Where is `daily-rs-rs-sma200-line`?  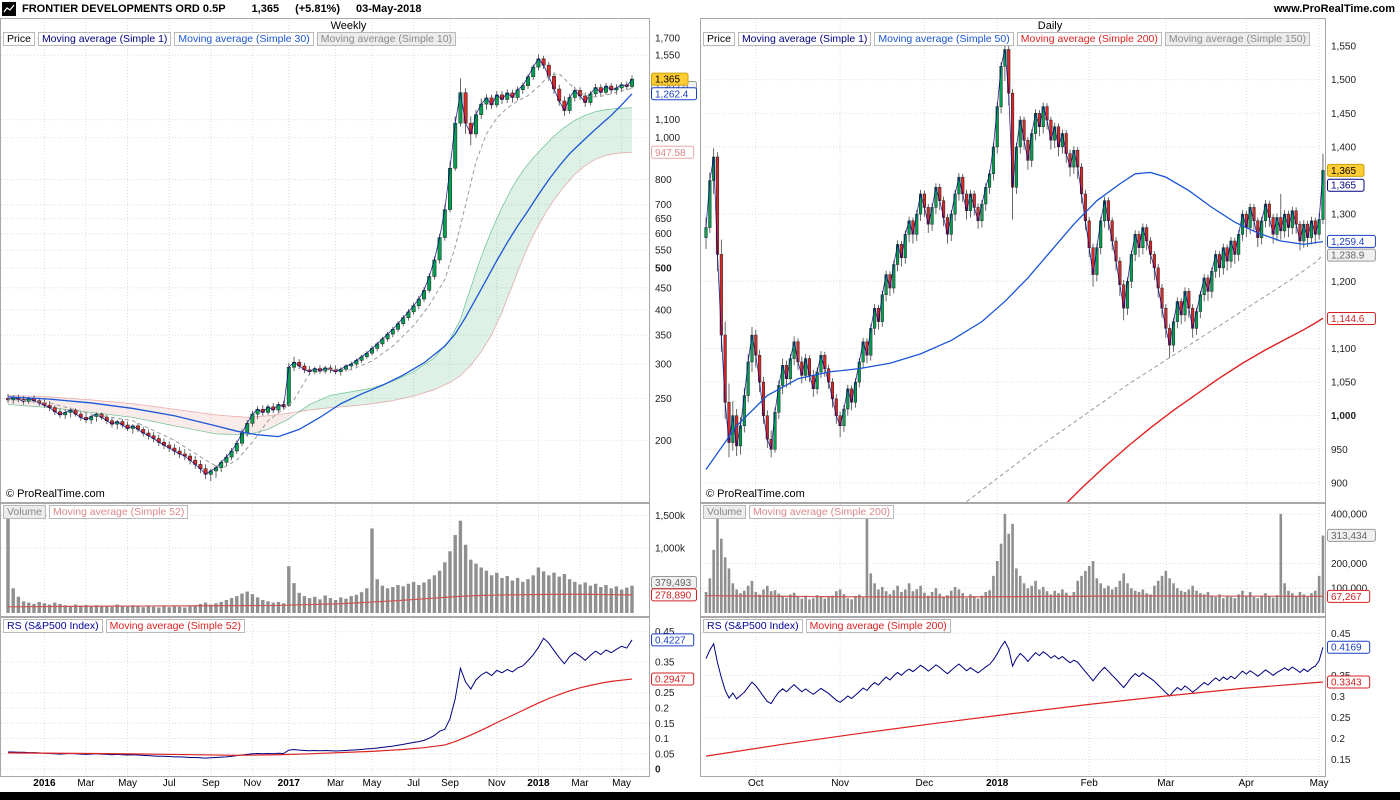 daily-rs-rs-sma200-line is located at coordinates (1014, 719).